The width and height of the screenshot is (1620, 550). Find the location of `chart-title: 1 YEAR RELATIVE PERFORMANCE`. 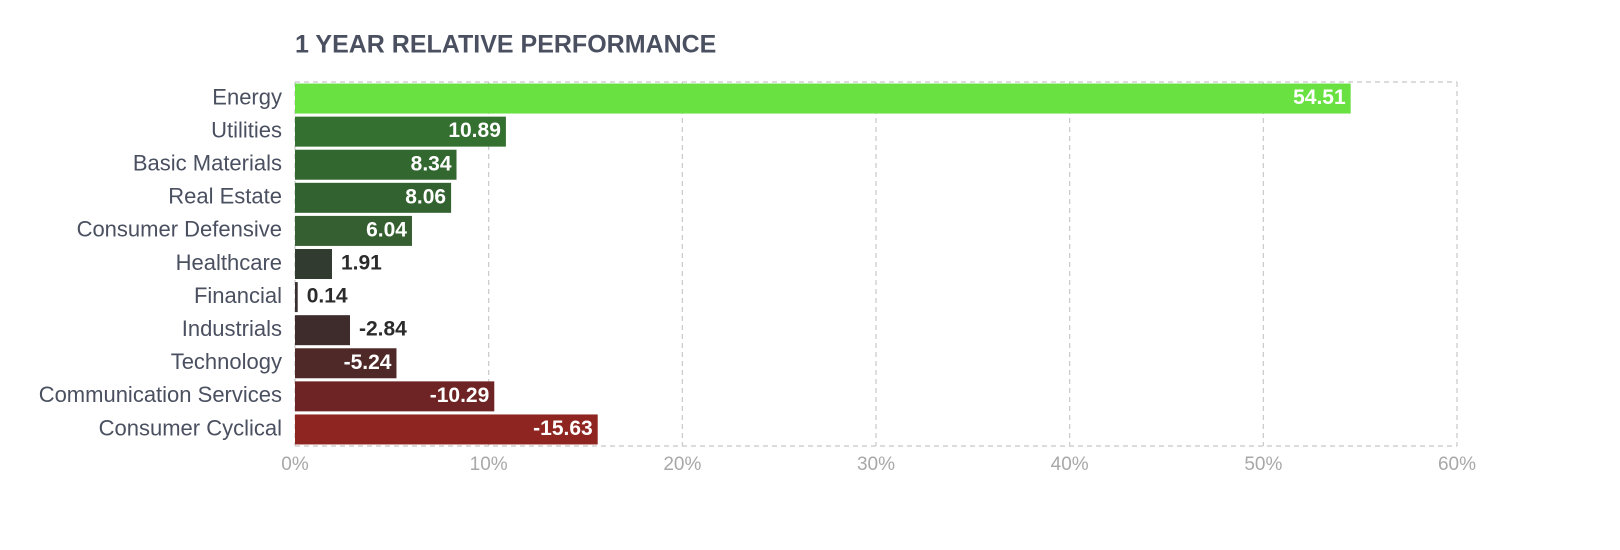

chart-title: 1 YEAR RELATIVE PERFORMANCE is located at coordinates (505, 45).